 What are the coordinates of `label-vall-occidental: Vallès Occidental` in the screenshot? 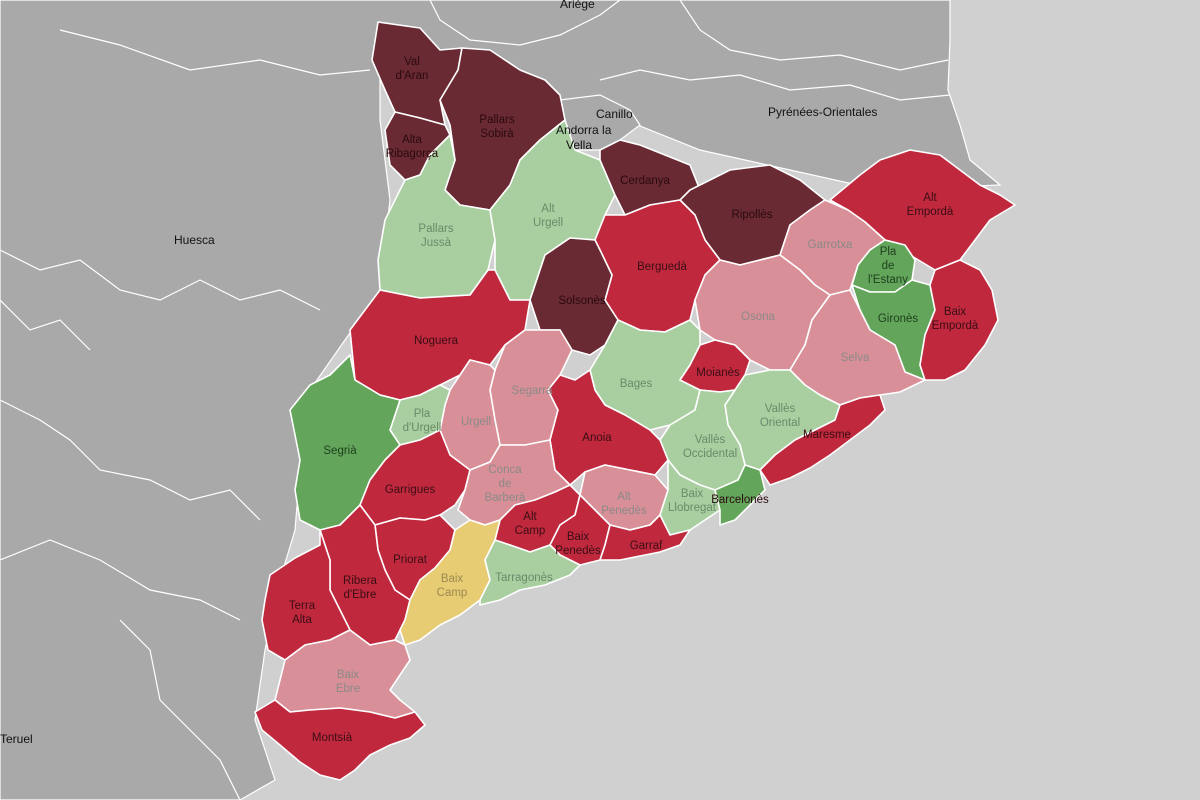 It's located at (710, 447).